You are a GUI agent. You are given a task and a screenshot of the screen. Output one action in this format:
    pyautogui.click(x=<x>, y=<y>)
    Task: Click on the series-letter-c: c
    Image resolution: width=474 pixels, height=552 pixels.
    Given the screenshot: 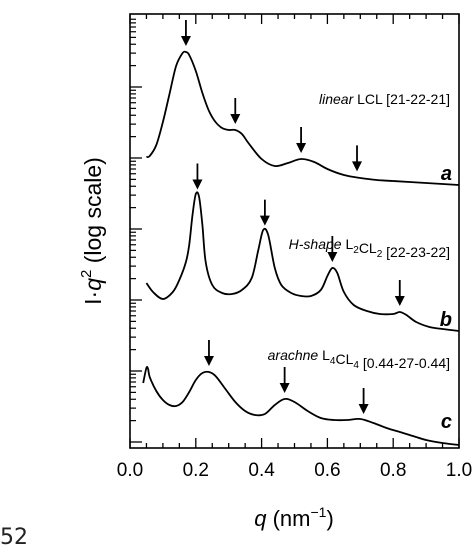 What is the action you would take?
    pyautogui.click(x=446, y=422)
    